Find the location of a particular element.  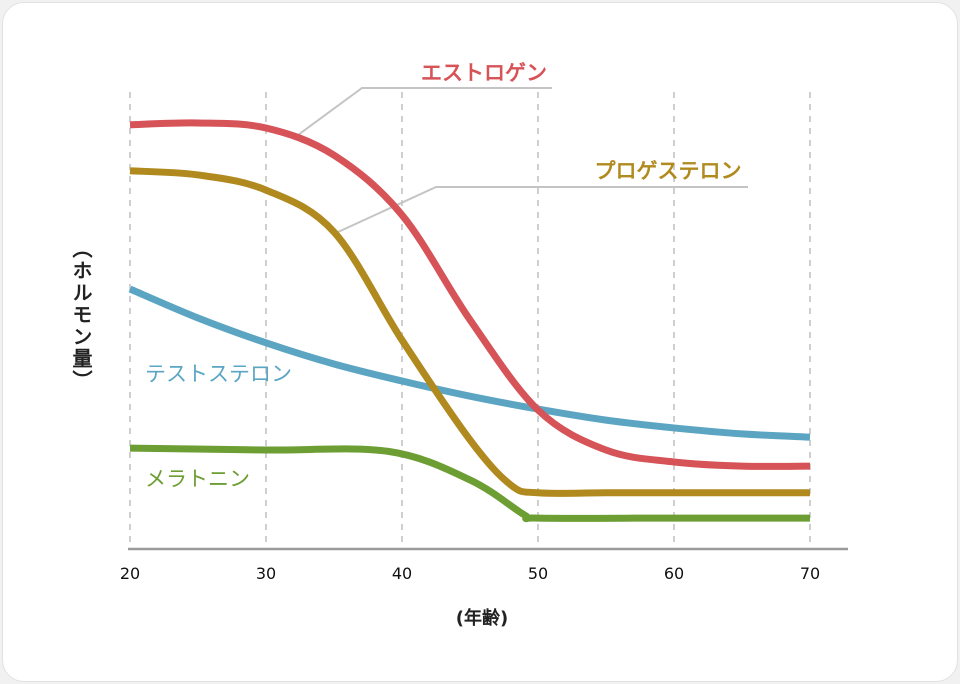

x-tick-label: 30 is located at coordinates (266, 573).